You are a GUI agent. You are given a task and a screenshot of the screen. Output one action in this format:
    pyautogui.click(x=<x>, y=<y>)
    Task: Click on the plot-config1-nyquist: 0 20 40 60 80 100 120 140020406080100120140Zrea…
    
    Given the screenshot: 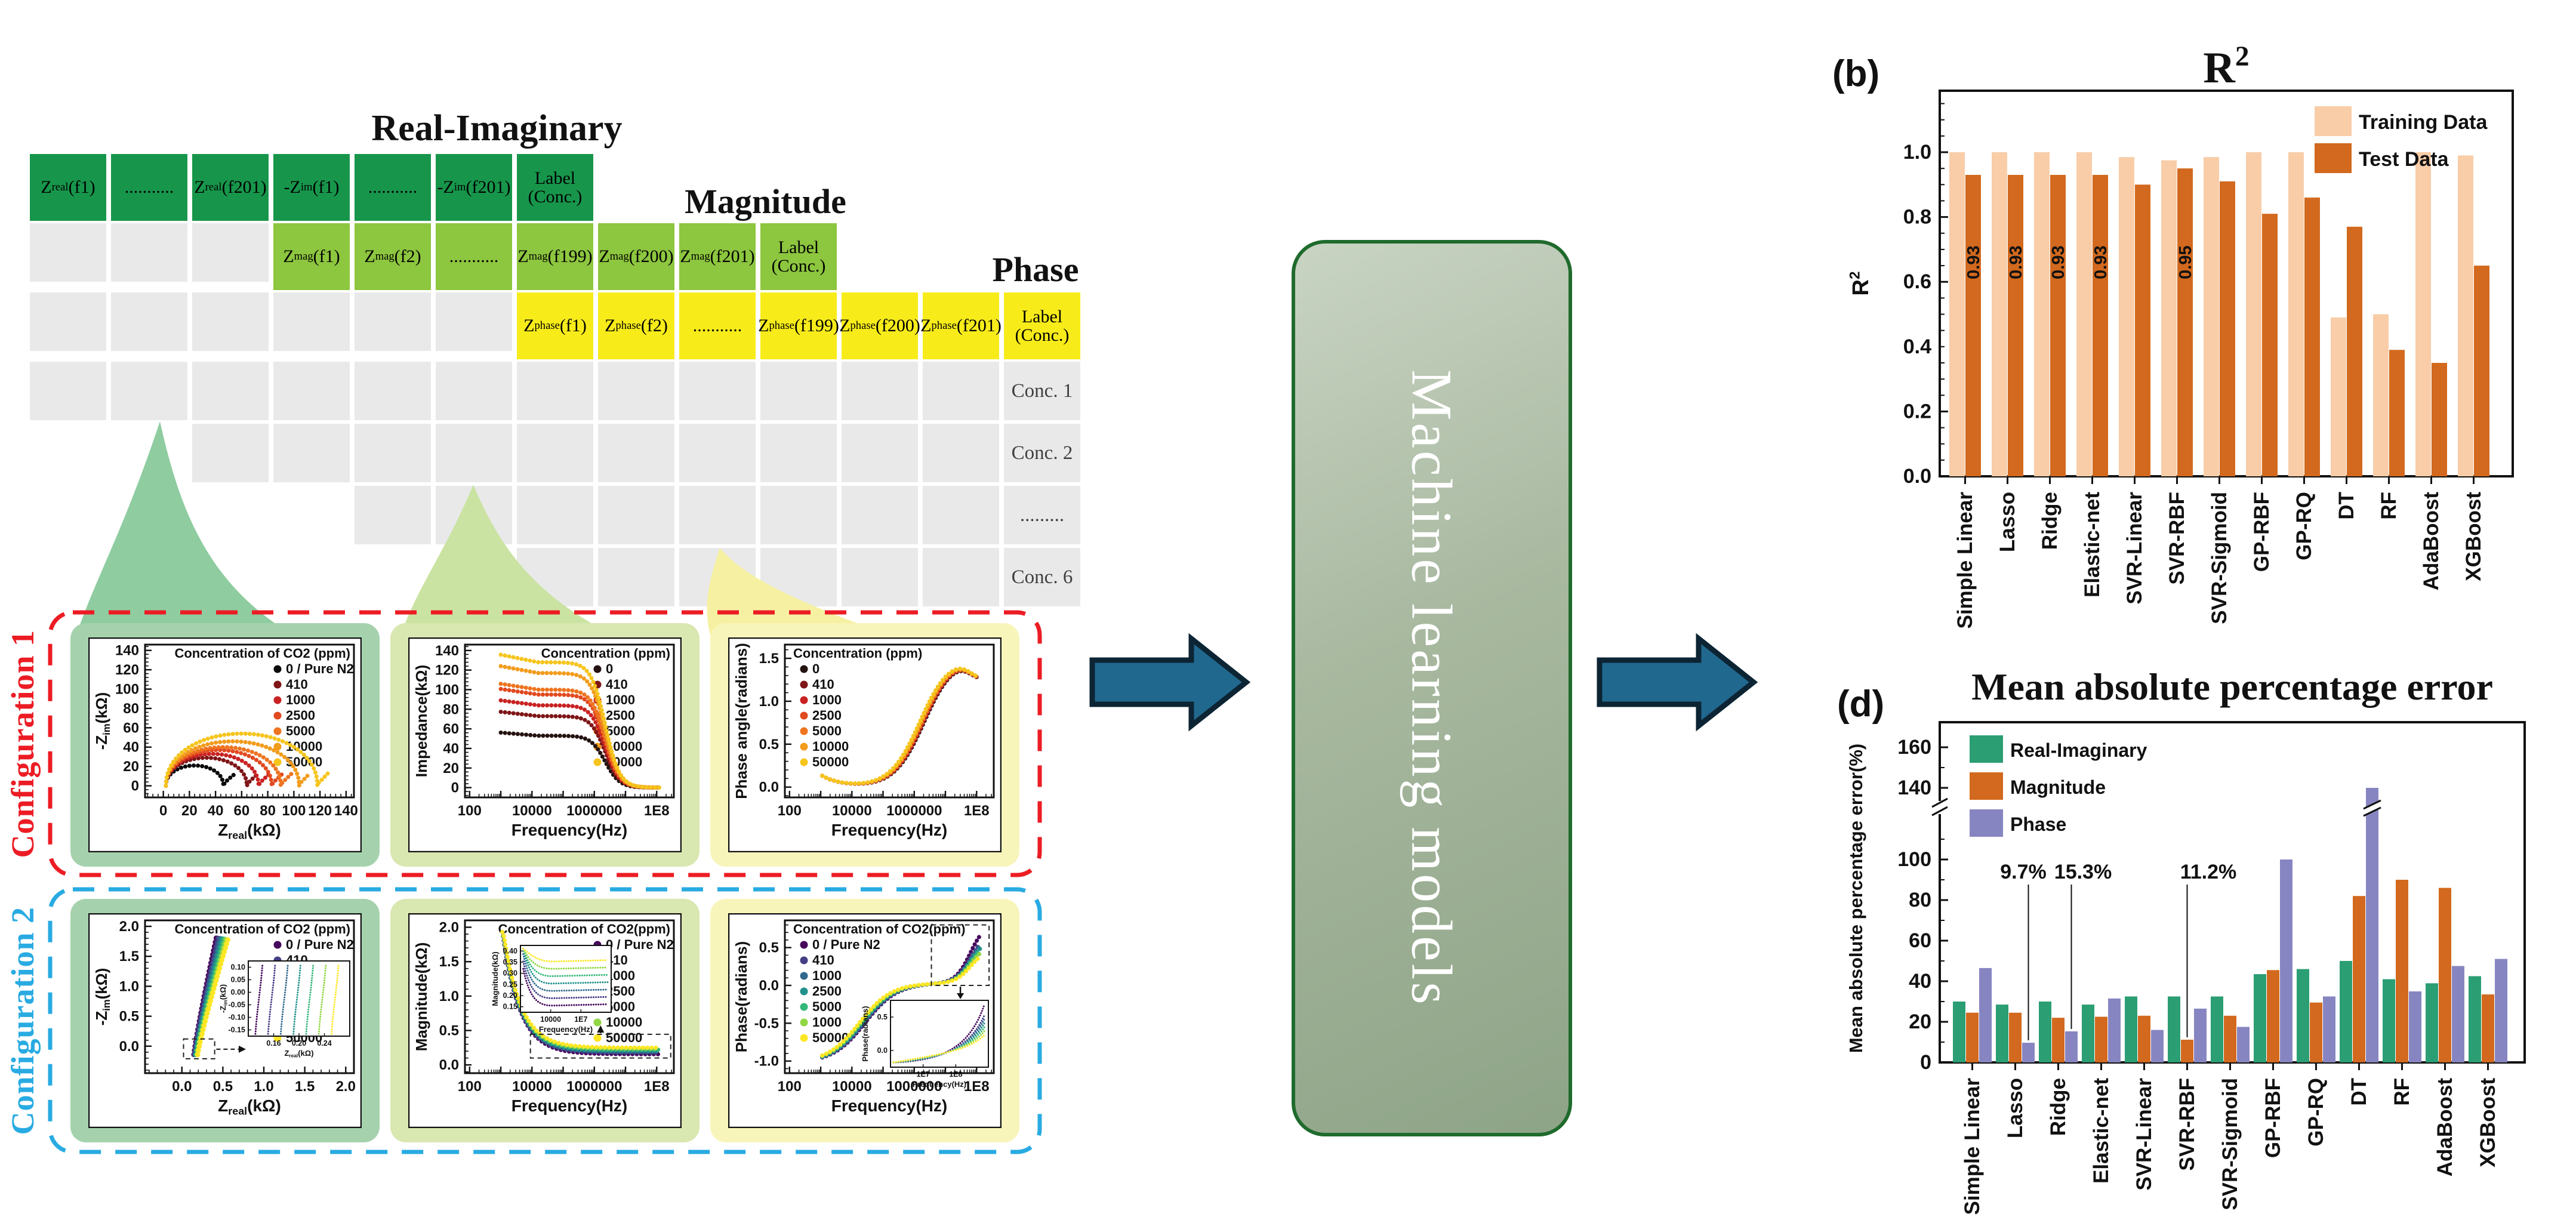 What is the action you would take?
    pyautogui.click(x=225, y=744)
    